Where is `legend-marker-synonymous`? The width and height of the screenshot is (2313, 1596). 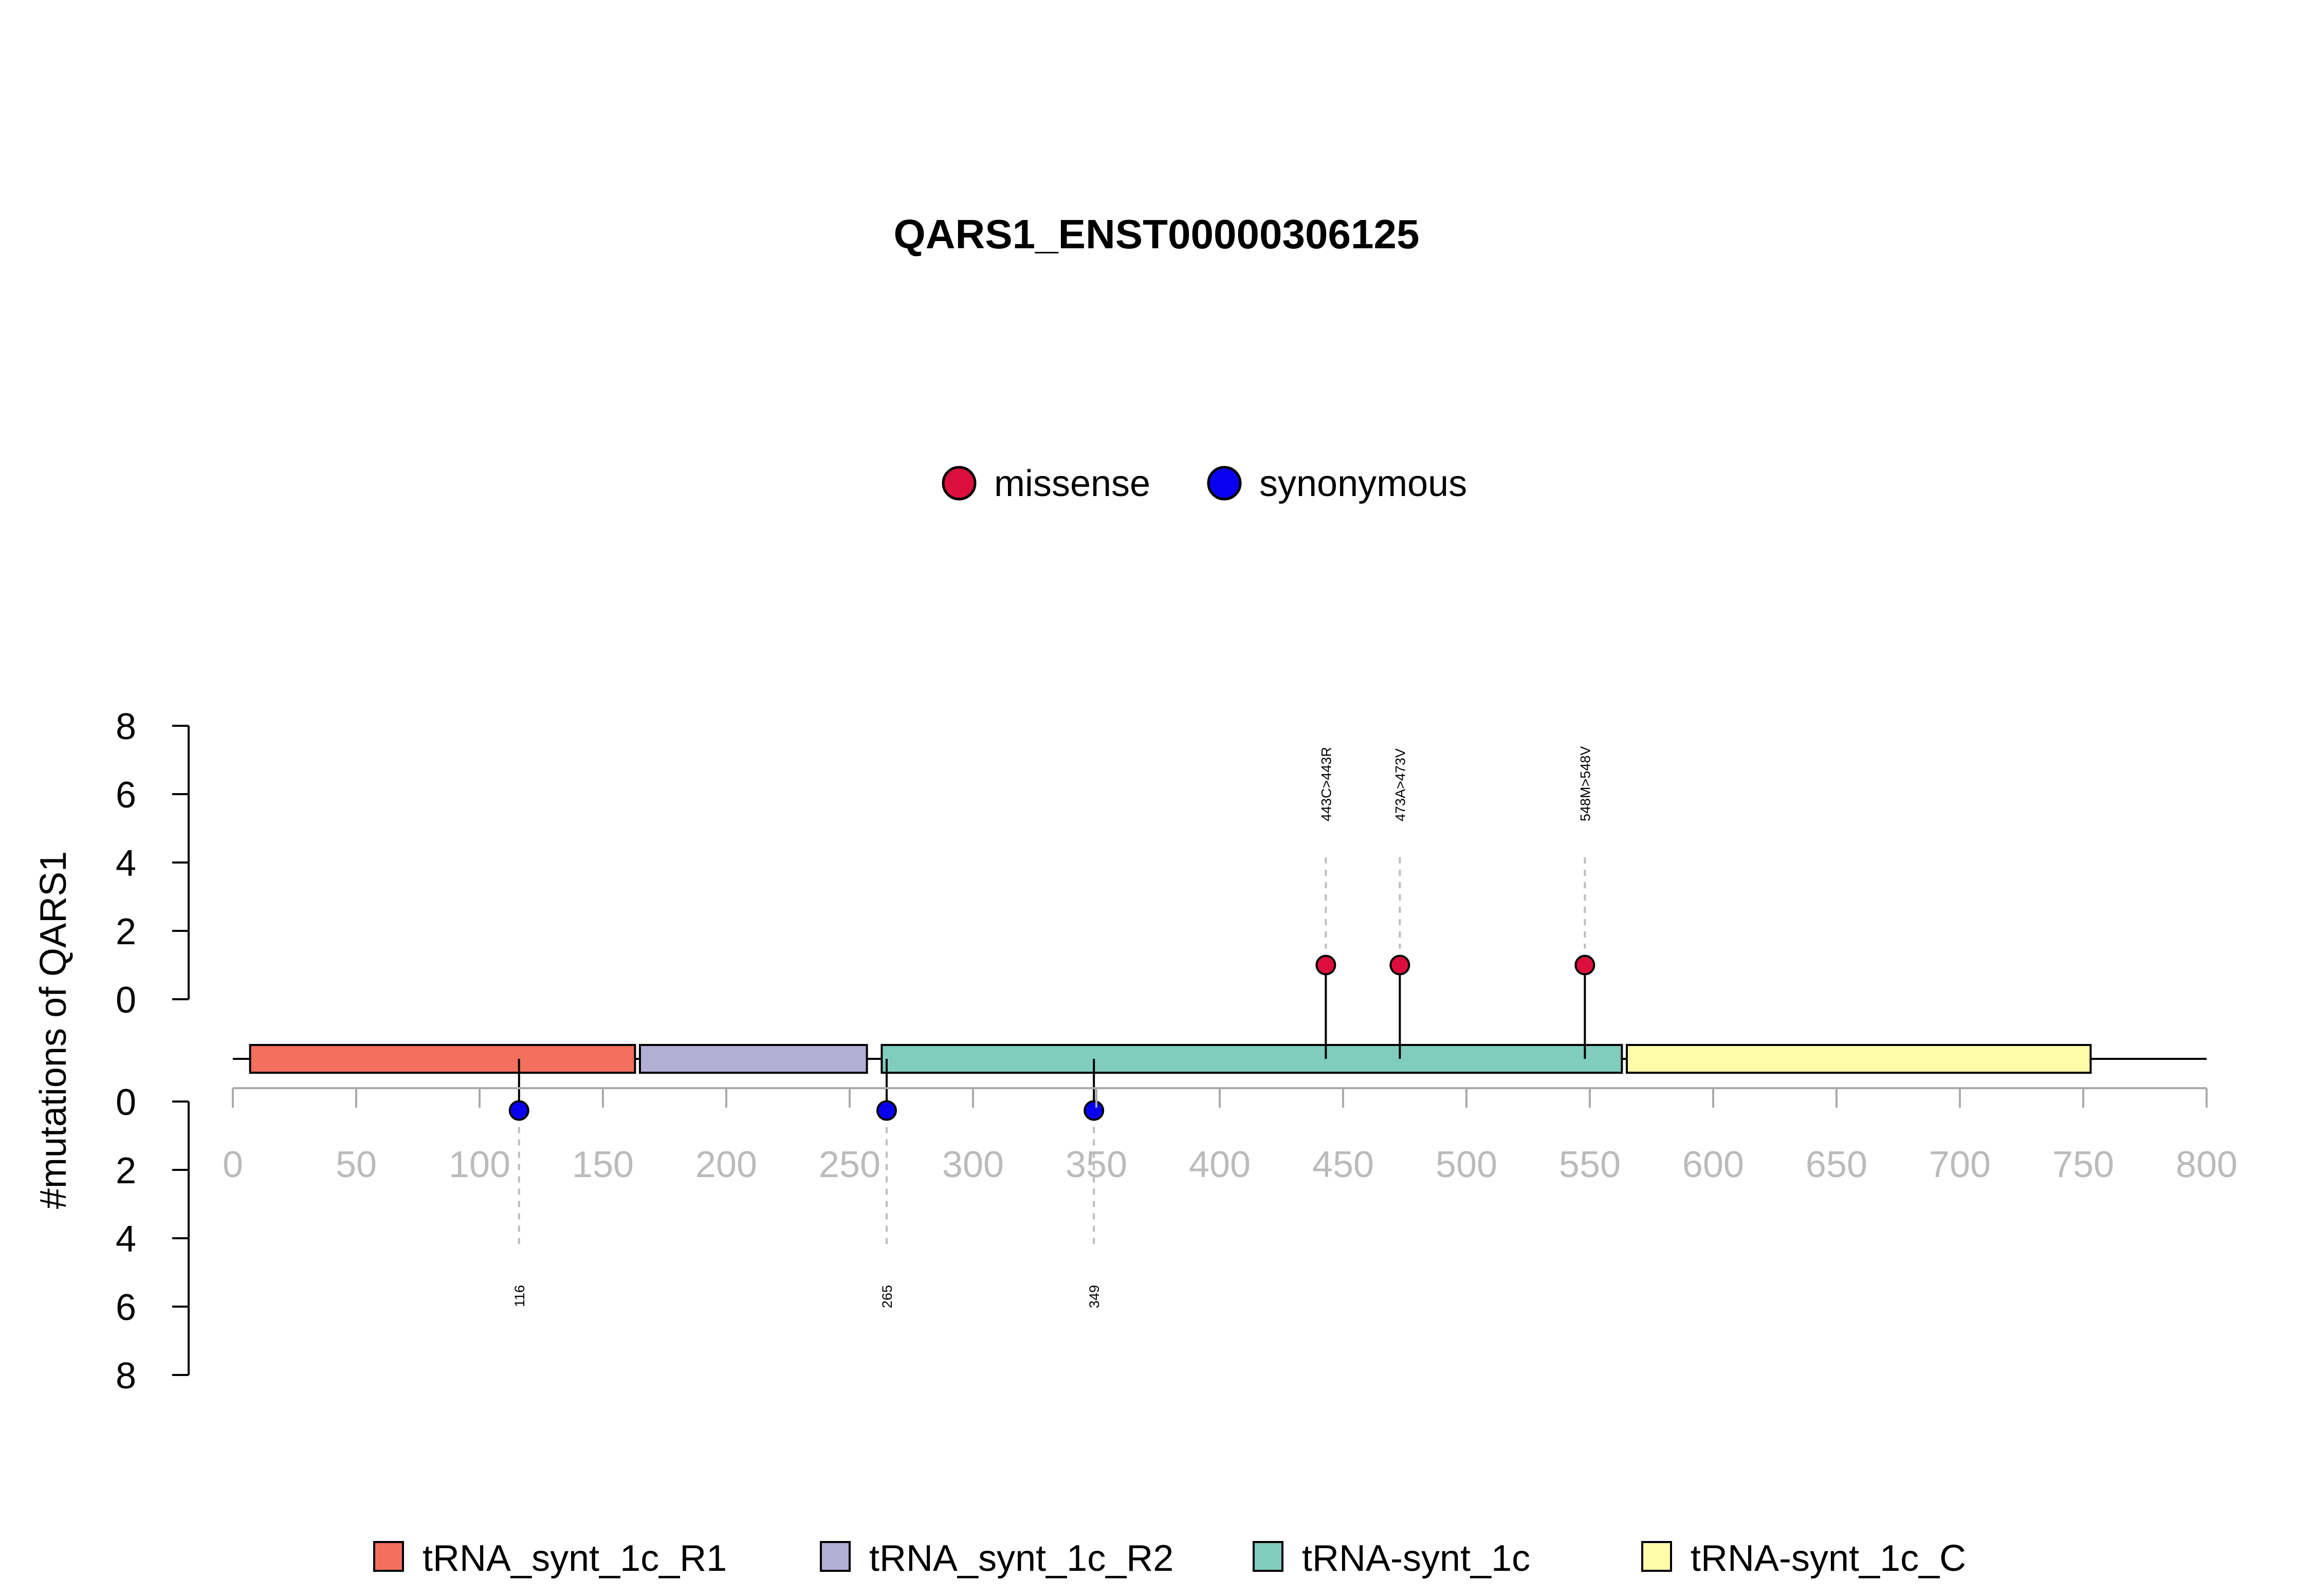
legend-marker-synonymous is located at coordinates (1224, 484).